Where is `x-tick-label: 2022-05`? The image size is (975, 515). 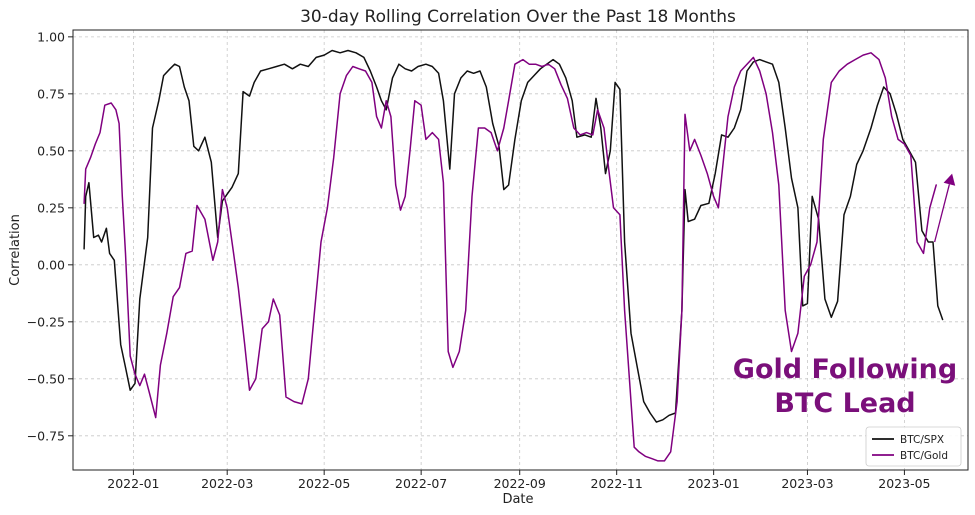 x-tick-label: 2022-05 is located at coordinates (324, 483).